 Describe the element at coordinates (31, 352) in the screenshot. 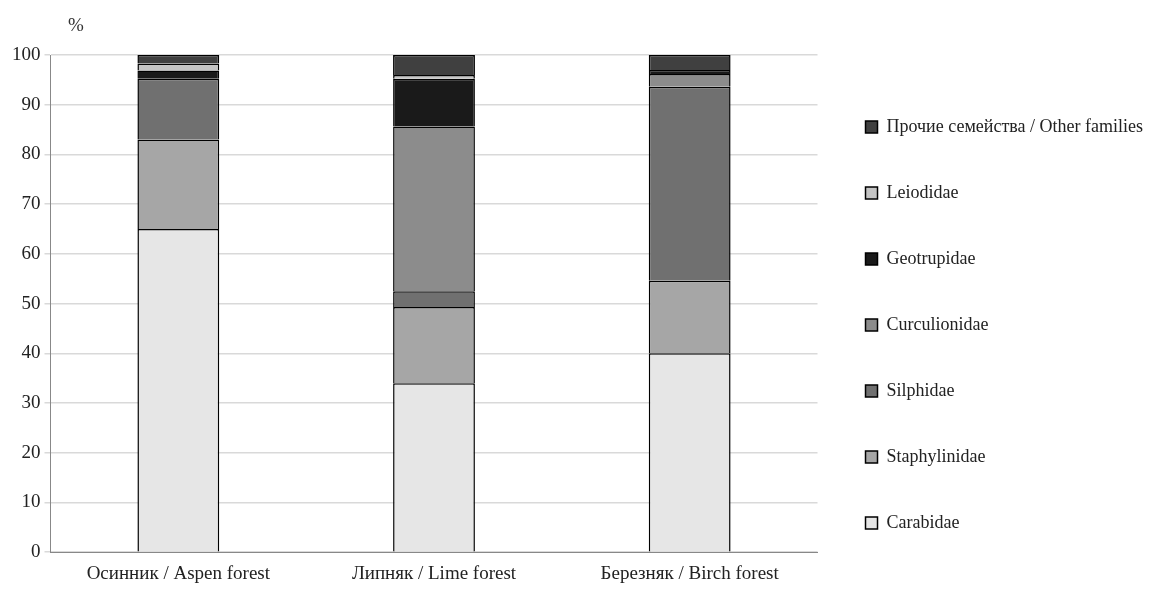

I see `y-tick-label: 40` at that location.